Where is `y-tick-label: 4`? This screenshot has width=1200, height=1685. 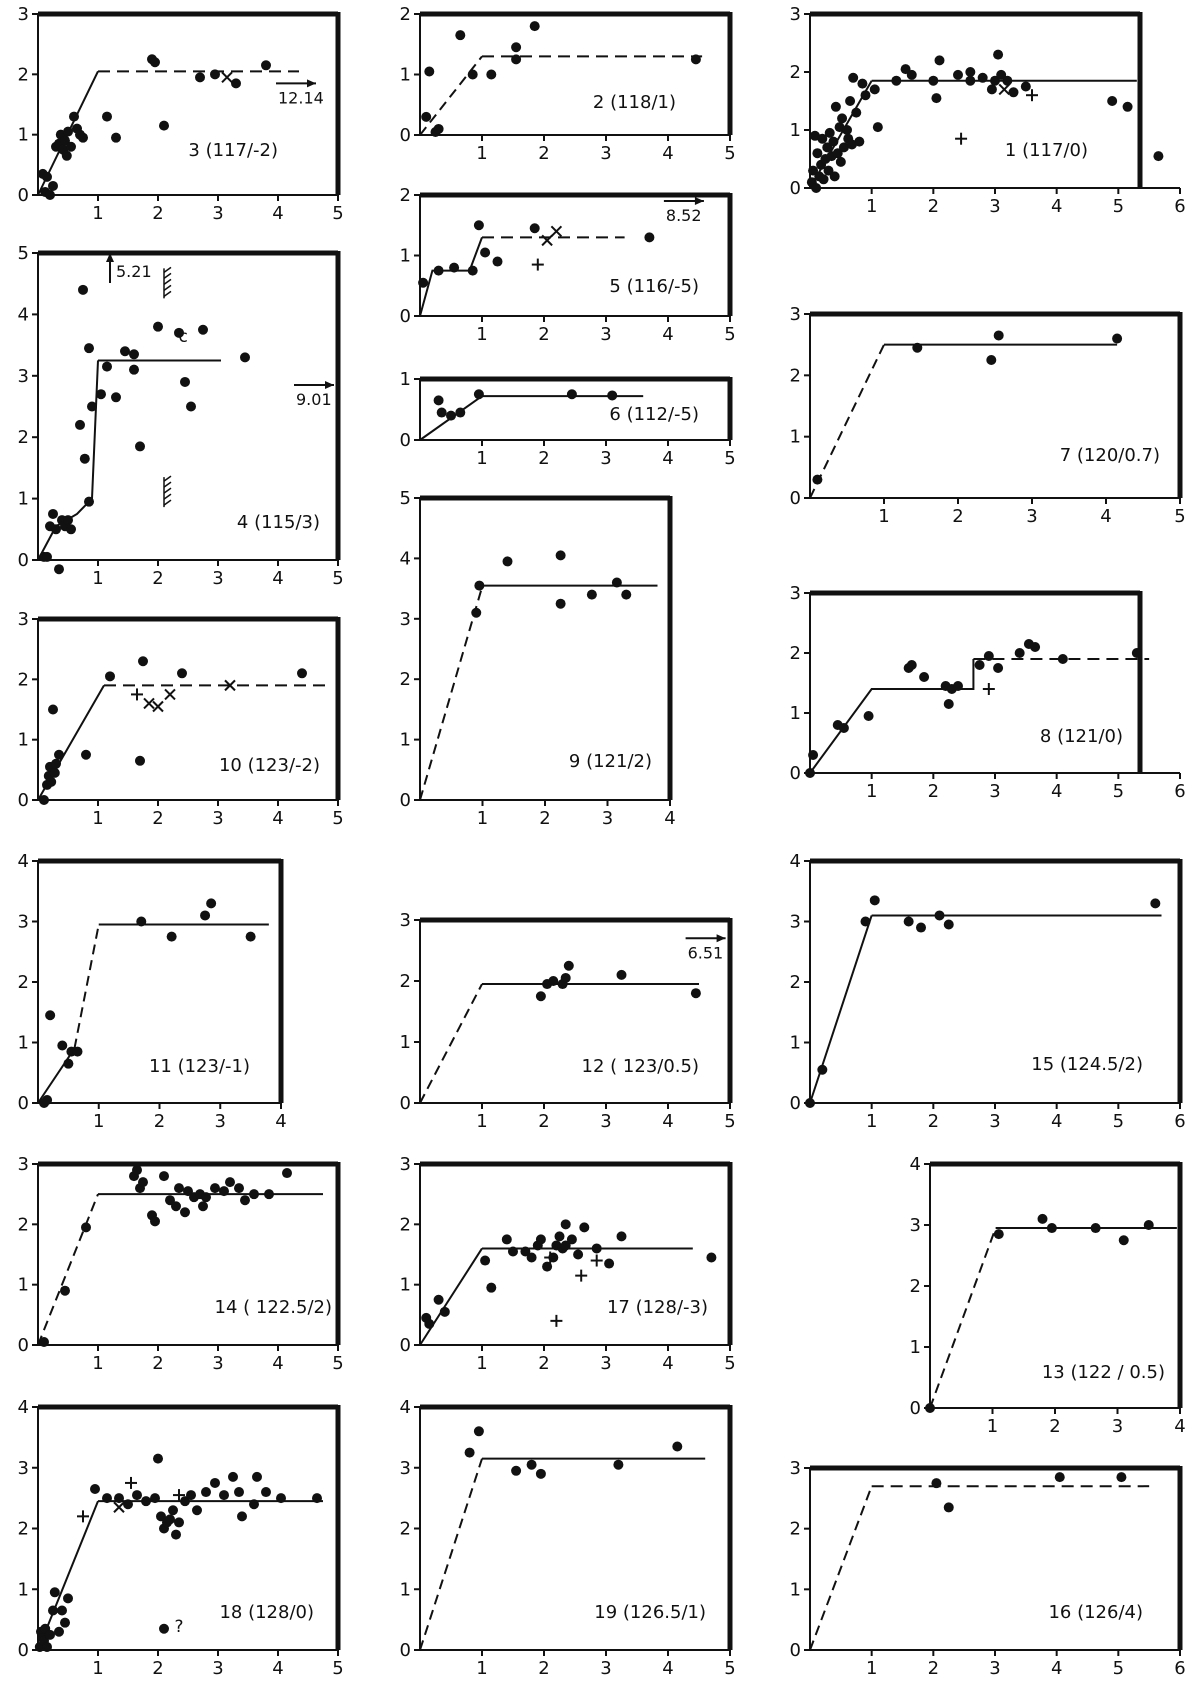
y-tick-label: 4 is located at coordinates (405, 1407).